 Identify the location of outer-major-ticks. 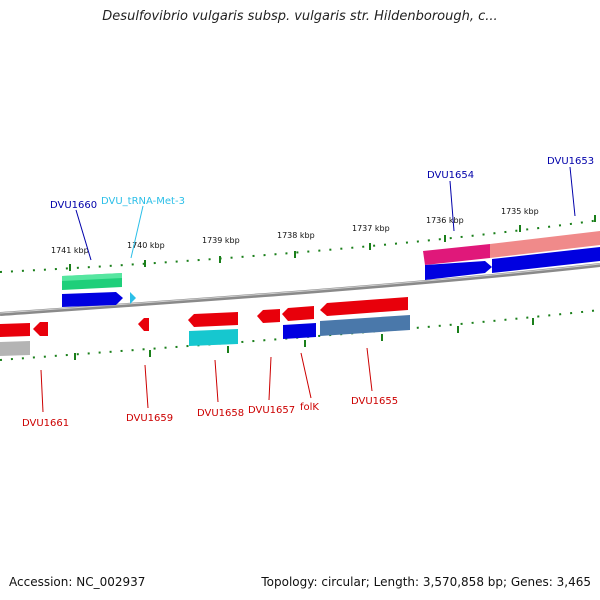
(332, 243).